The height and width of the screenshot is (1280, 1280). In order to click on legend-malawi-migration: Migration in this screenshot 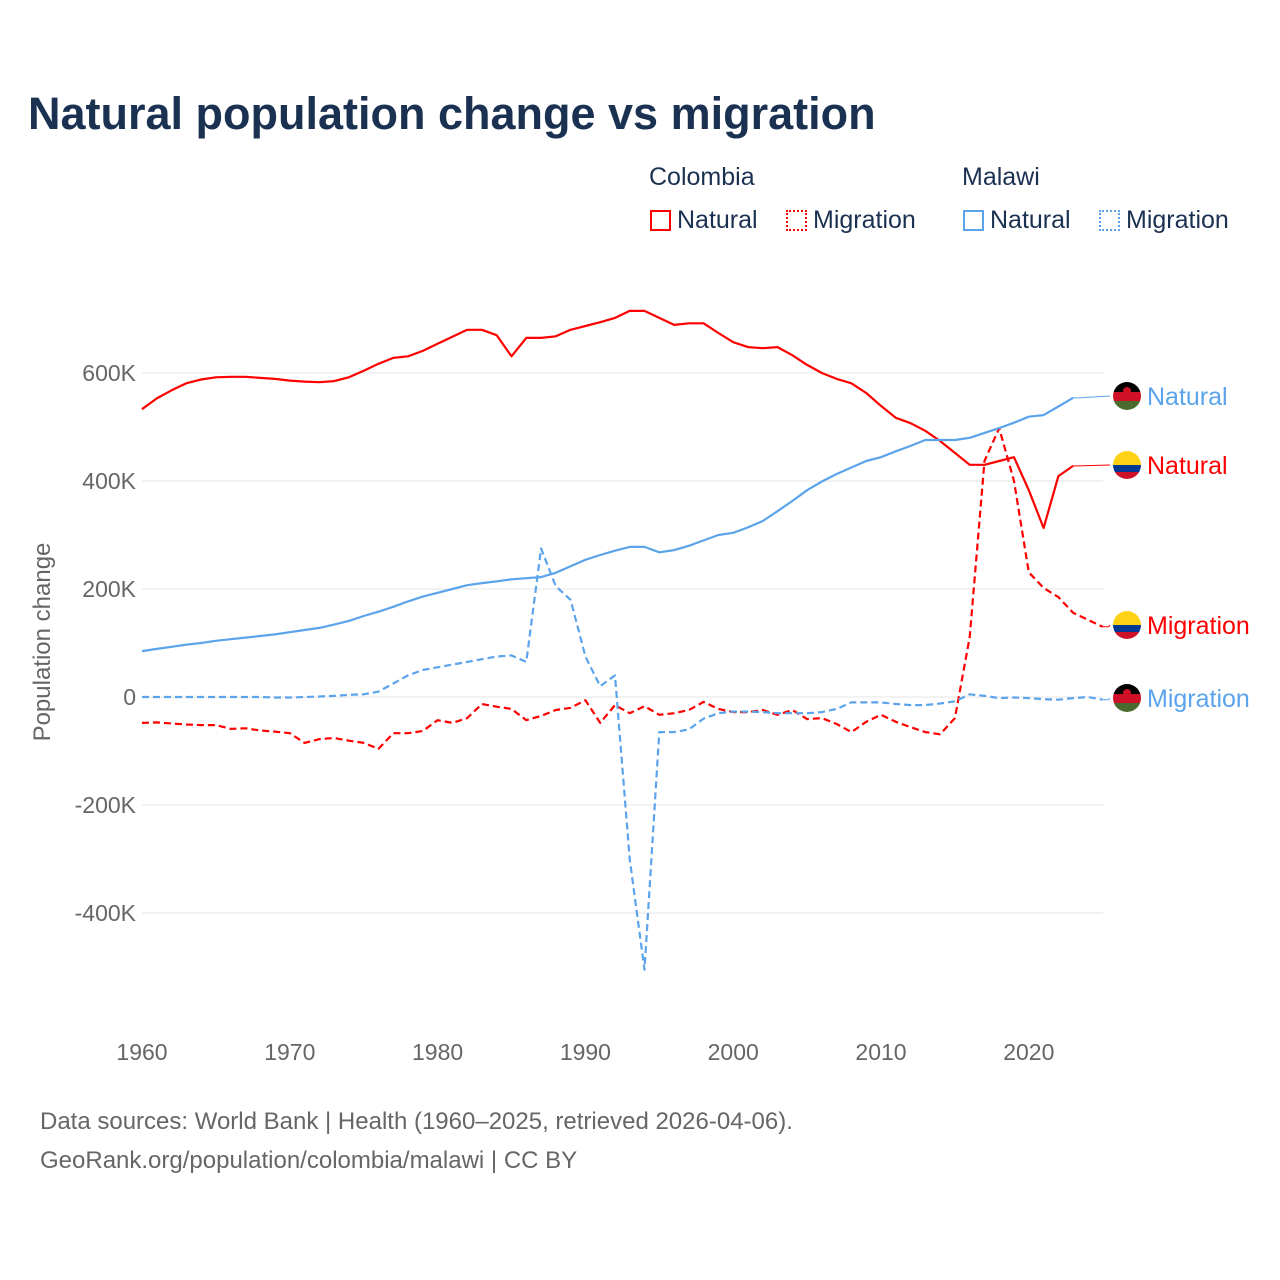, I will do `click(1164, 220)`.